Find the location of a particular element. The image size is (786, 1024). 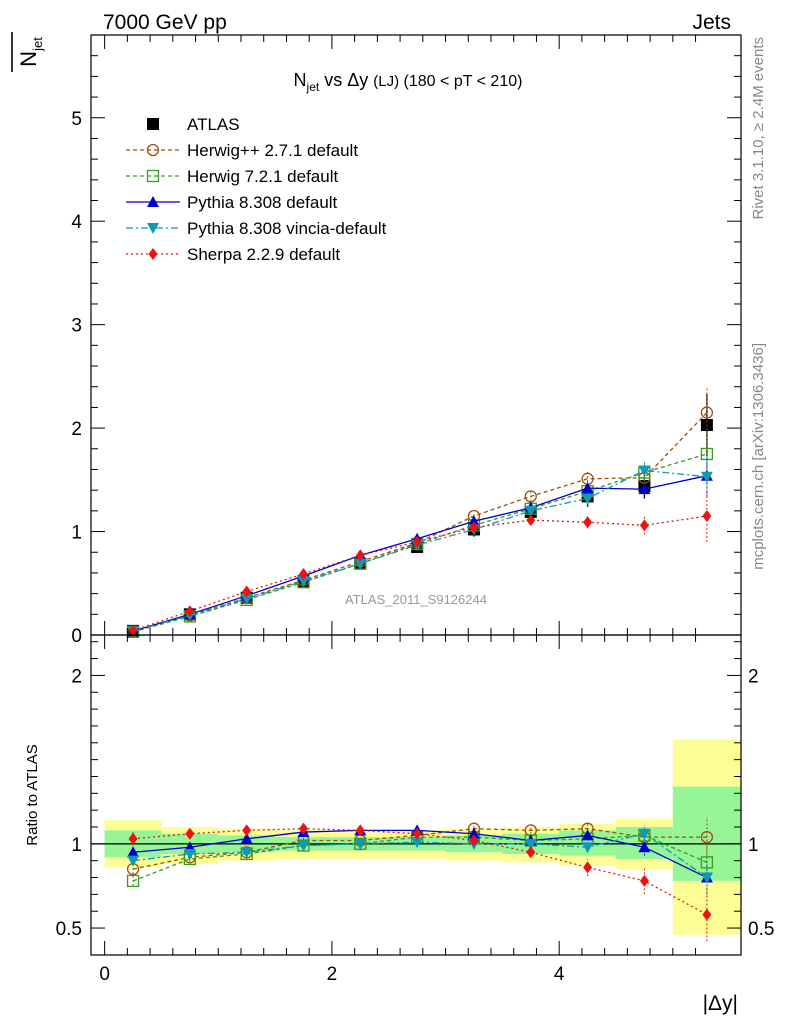

main-title-small: (LJ) is located at coordinates (386, 81).